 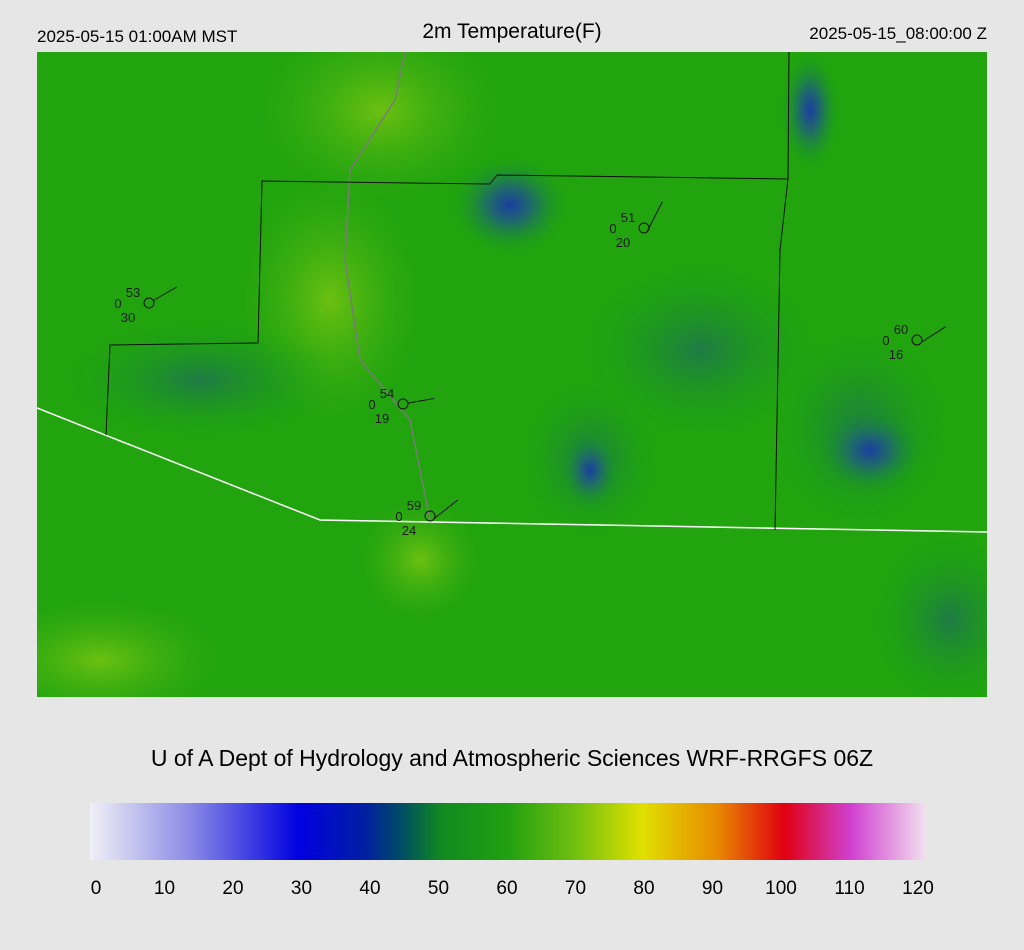 I want to click on station-bottom: 16, so click(x=896, y=354).